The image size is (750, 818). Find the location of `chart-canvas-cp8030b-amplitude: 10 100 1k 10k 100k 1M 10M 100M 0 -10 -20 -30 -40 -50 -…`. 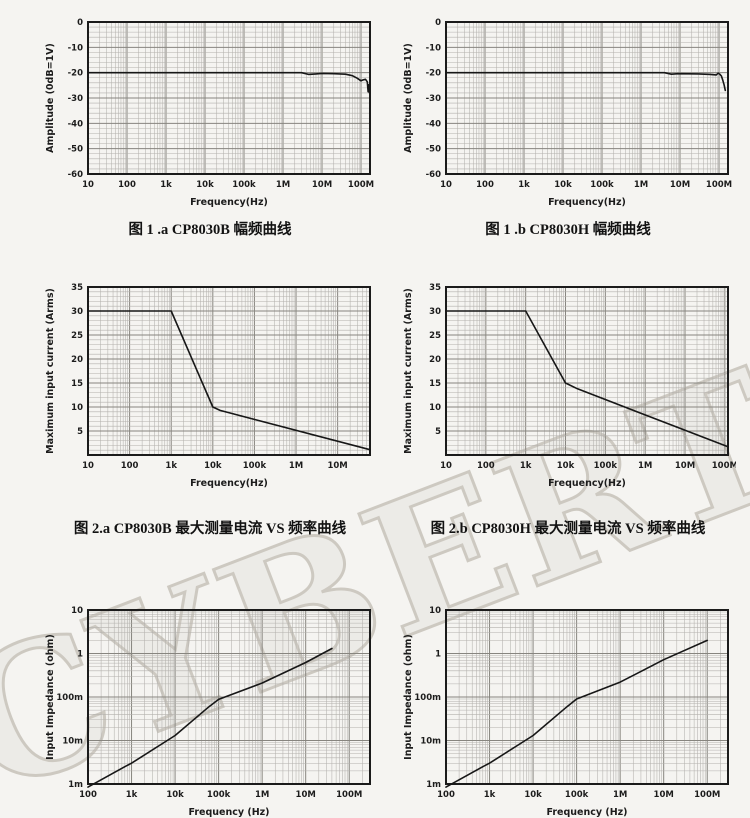

chart-canvas-cp8030b-amplitude: 10 100 1k 10k 100k 1M 10M 100M 0 -10 -20 -30 -40 -50 -… is located at coordinates (209, 113).